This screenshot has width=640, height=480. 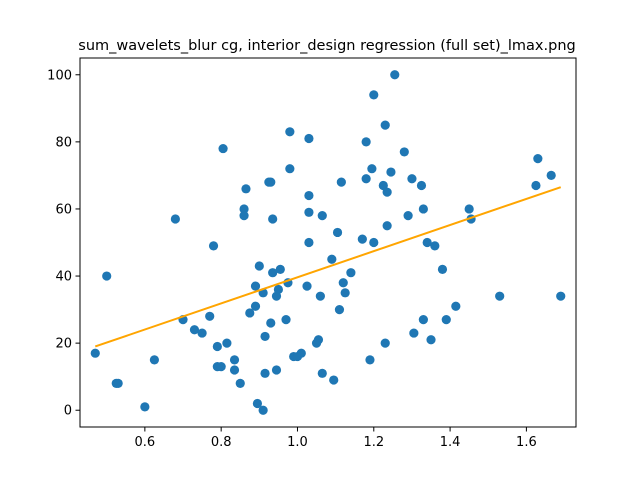 What do you see at coordinates (145, 442) in the screenshot?
I see `x-tick-label: 0.6` at bounding box center [145, 442].